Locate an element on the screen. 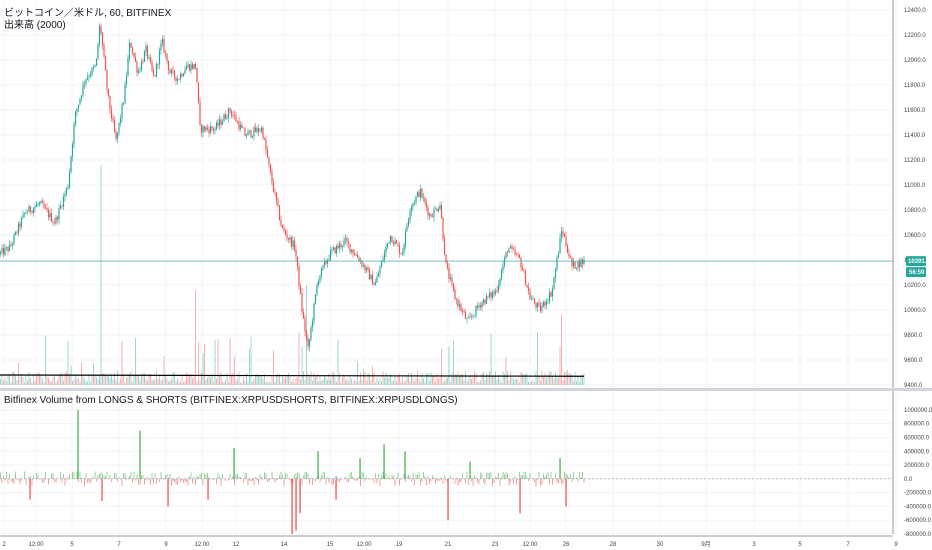 The image size is (932, 550). time-tick-label: 9 is located at coordinates (896, 545).